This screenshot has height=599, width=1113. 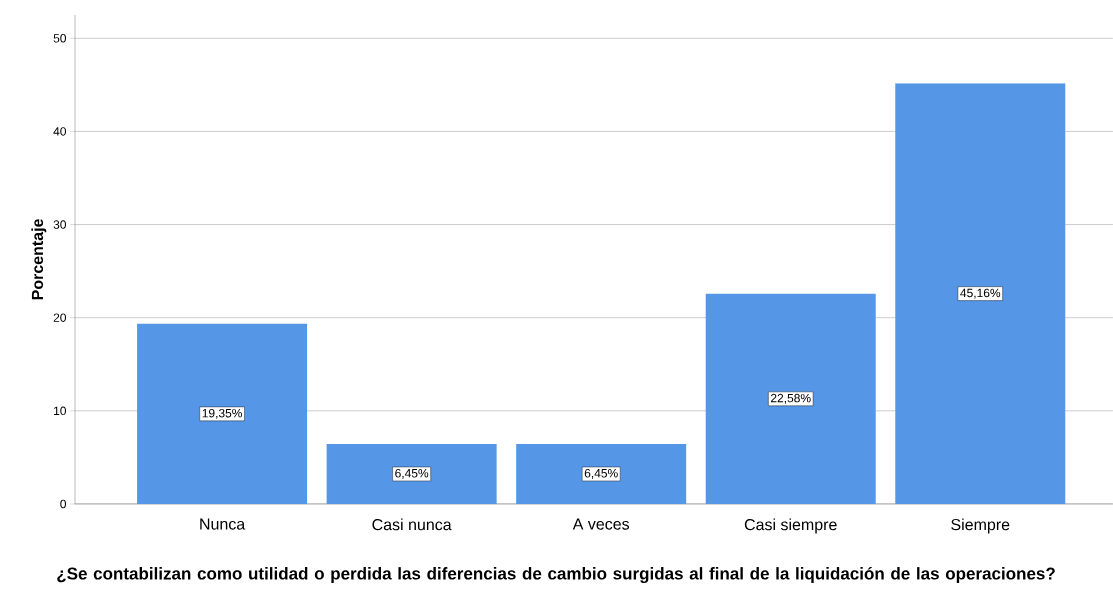 What do you see at coordinates (39, 259) in the screenshot?
I see `y-axis-title: Porcentaje` at bounding box center [39, 259].